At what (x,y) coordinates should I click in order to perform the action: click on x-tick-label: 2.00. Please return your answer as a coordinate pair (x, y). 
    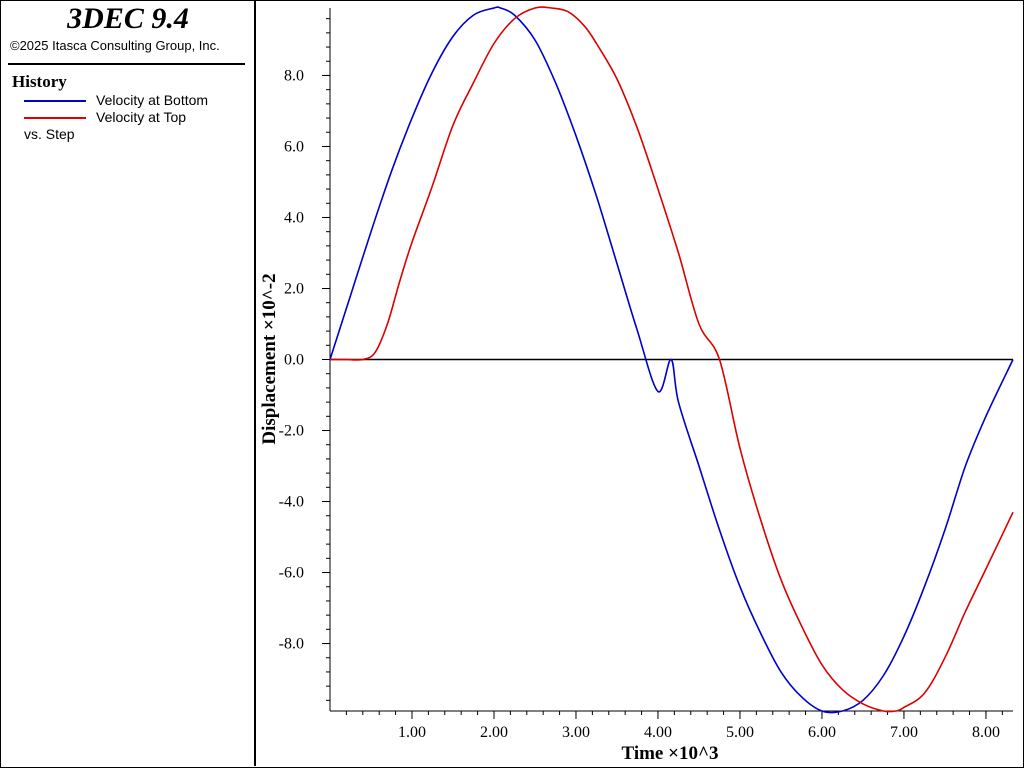
    Looking at the image, I should click on (494, 732).